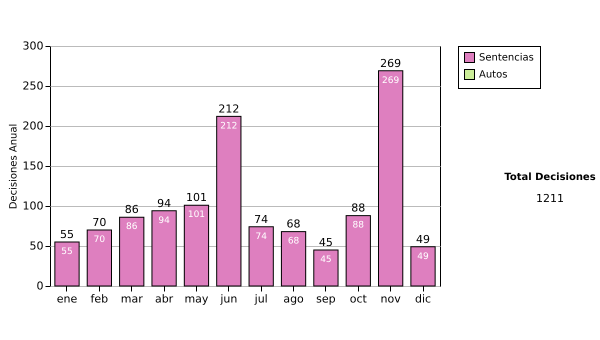 This screenshot has height=340, width=600. I want to click on text: Total Decisiones, so click(550, 177).